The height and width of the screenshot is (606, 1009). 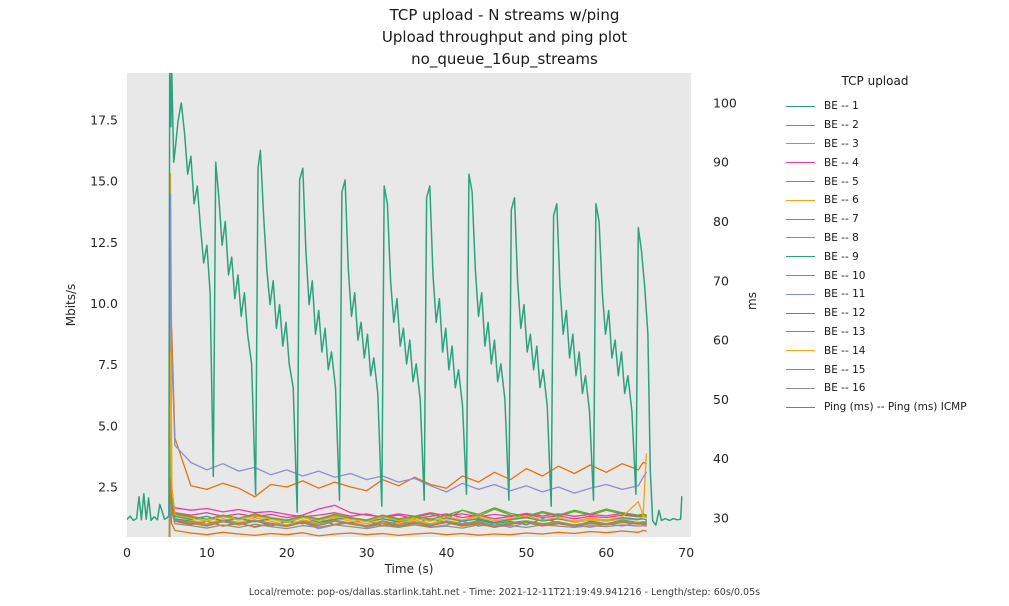 What do you see at coordinates (882, 162) in the screenshot?
I see `legend-item-be-4: BE -- 4` at bounding box center [882, 162].